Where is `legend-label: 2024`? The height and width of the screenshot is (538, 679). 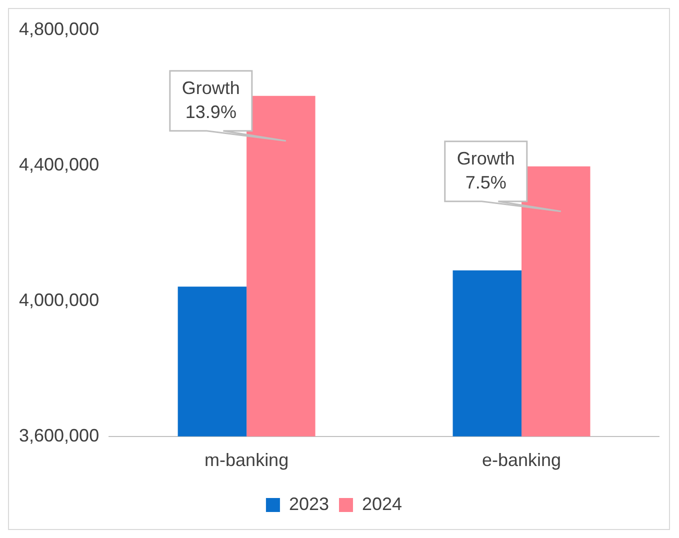
legend-label: 2024 is located at coordinates (382, 504).